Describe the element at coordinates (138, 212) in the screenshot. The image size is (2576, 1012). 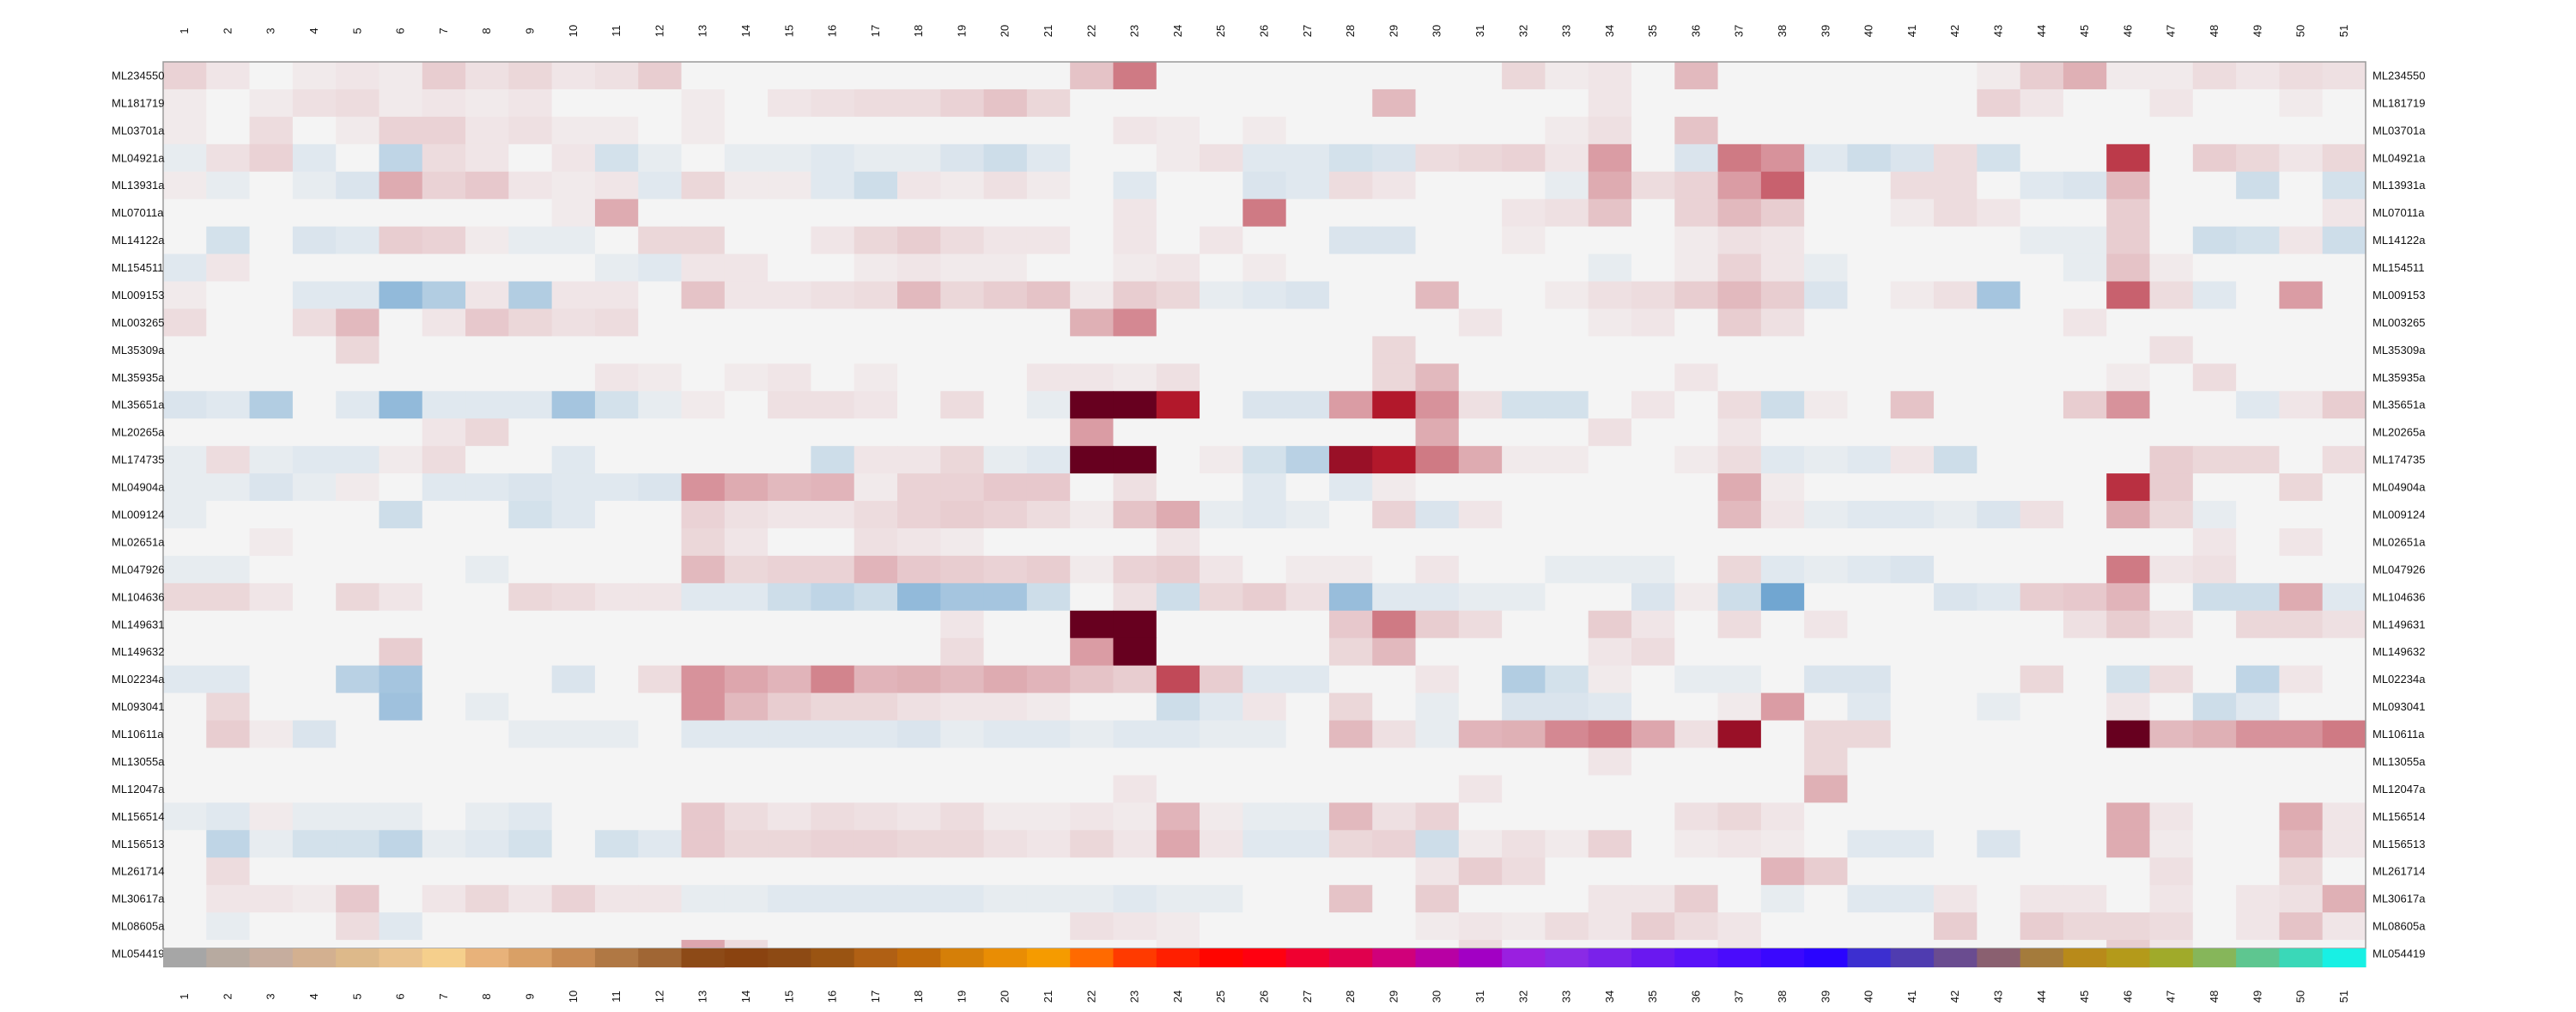
I see `row-label-left: ML07011a` at that location.